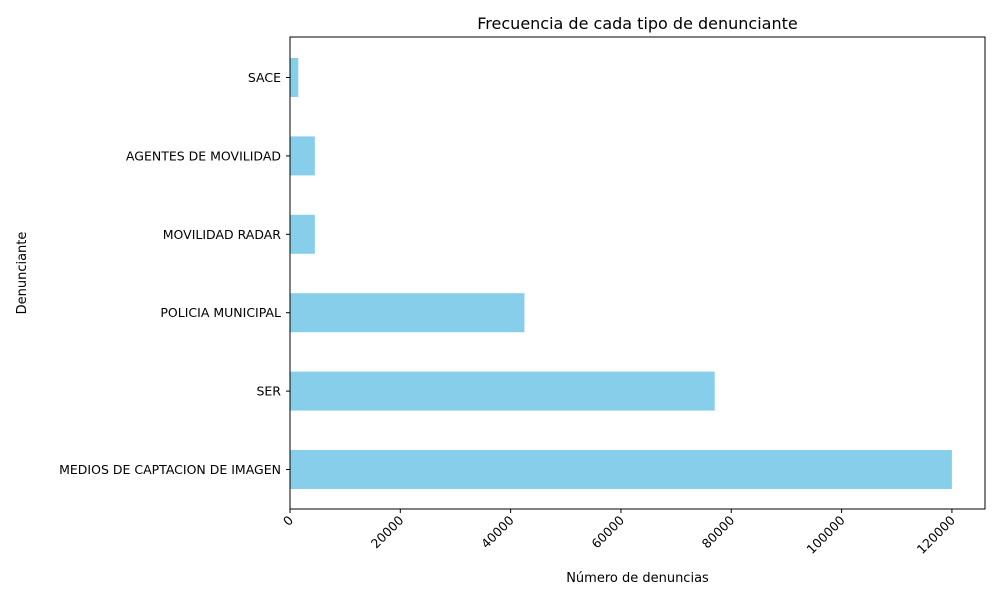 This screenshot has height=604, width=1000. I want to click on x-tick-label: 80000, so click(718, 531).